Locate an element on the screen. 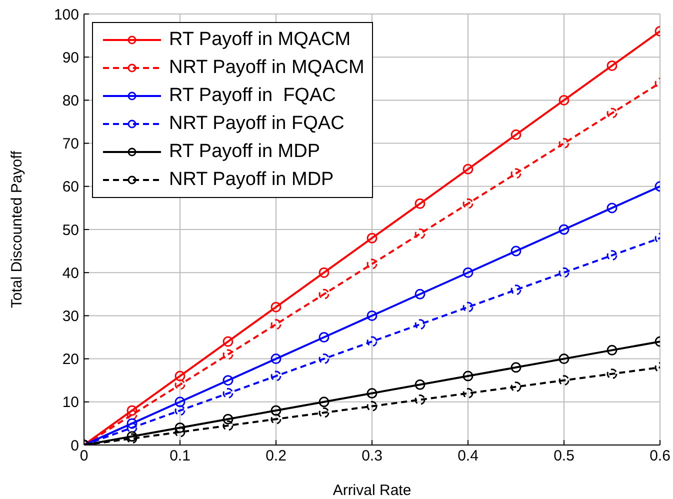  y-tick-label: 70 is located at coordinates (70, 144).